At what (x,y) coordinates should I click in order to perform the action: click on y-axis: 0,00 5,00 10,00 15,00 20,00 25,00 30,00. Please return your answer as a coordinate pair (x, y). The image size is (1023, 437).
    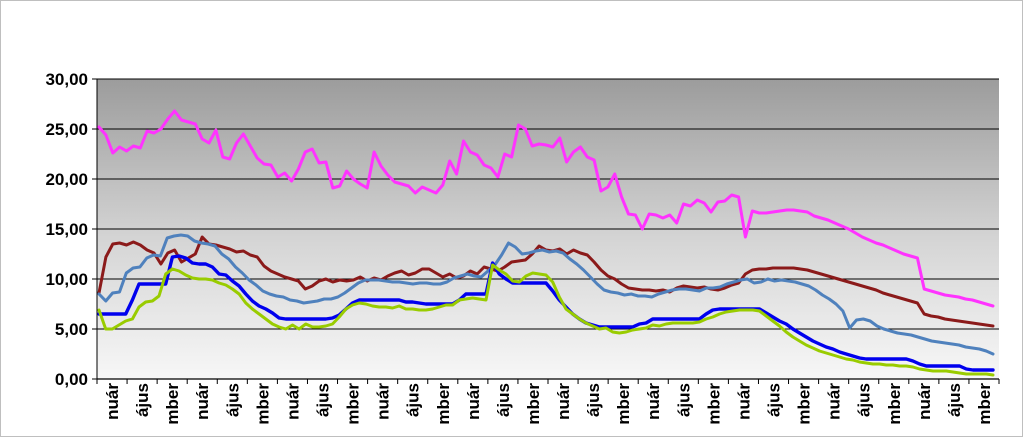
    Looking at the image, I should click on (71, 229).